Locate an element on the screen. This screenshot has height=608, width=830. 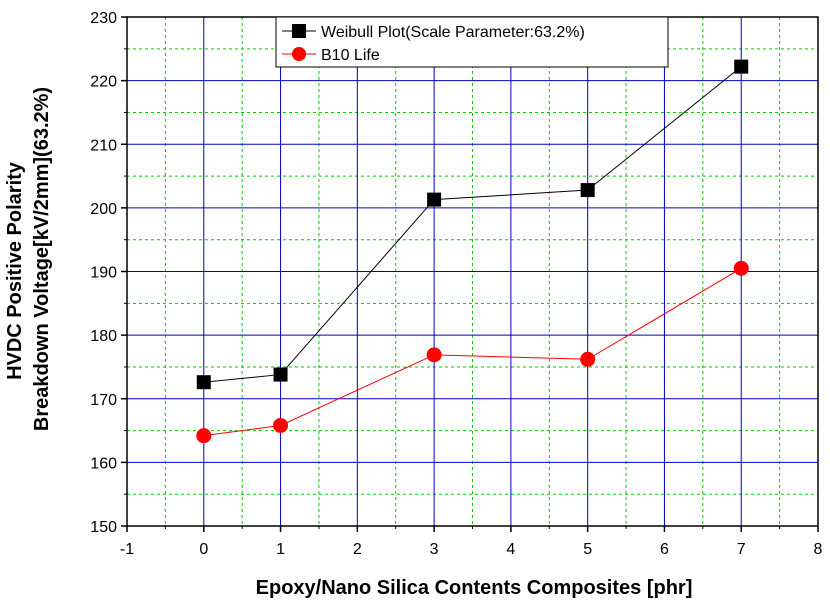
y-axis-title-line1: HVDC Positive Polarity is located at coordinates (15, 270).